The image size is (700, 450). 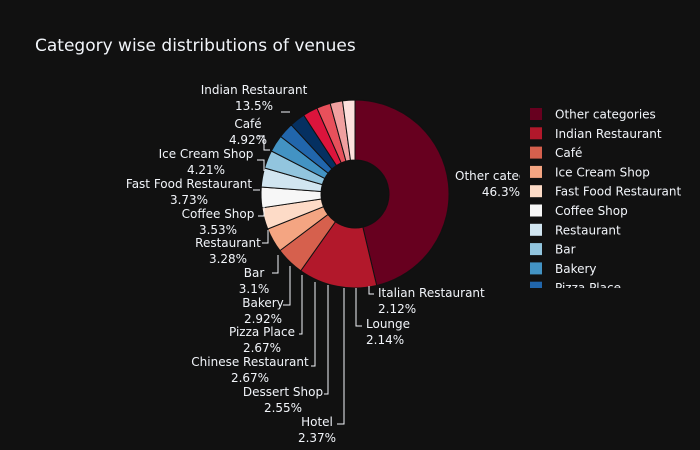 I want to click on slice-other-categories, so click(x=402, y=193).